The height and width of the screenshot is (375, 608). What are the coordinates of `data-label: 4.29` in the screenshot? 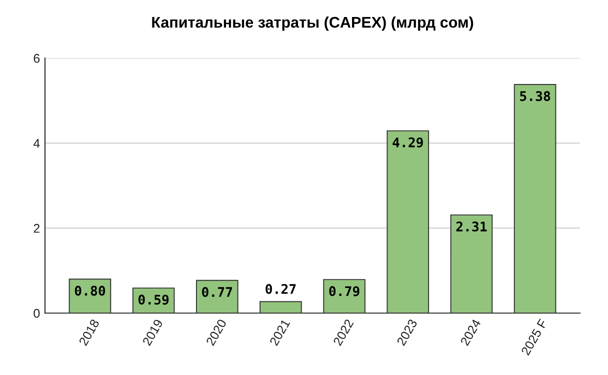 It's located at (407, 142).